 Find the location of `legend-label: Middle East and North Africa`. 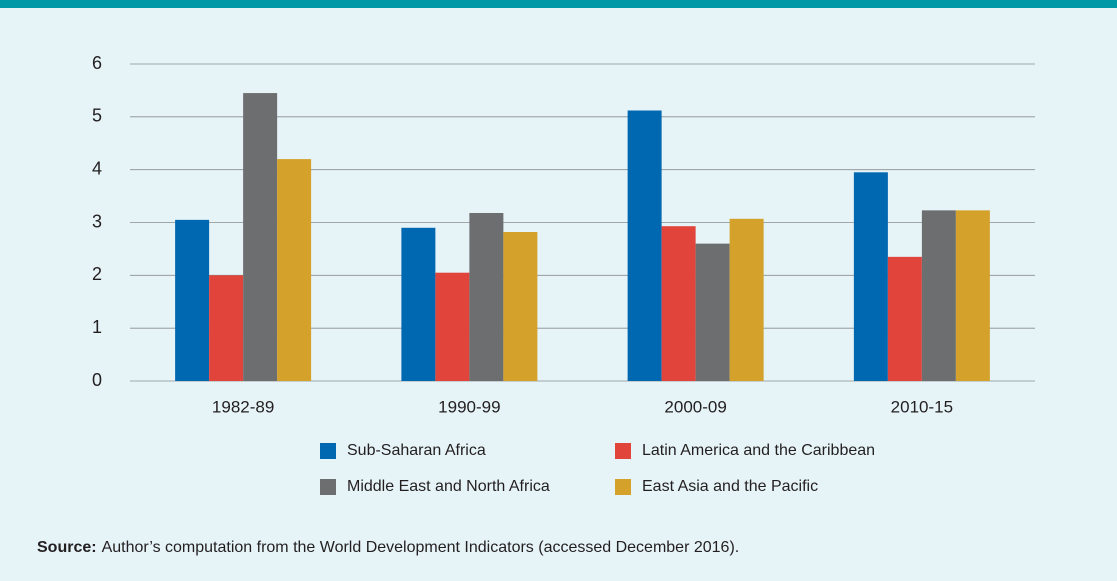

legend-label: Middle East and North Africa is located at coordinates (448, 486).